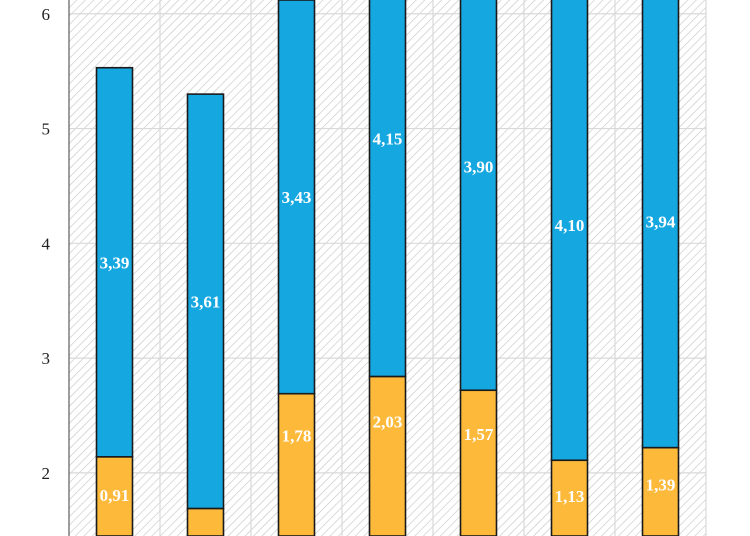  I want to click on data-label: 2,03, so click(388, 421).